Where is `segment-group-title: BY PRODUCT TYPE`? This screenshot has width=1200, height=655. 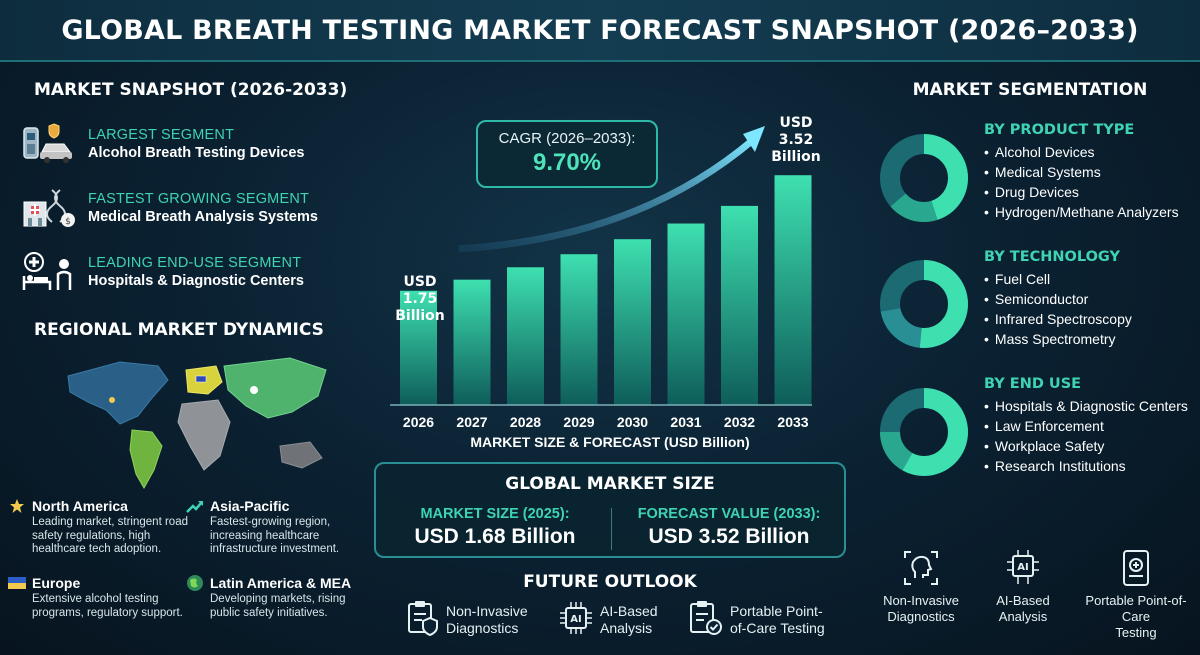
segment-group-title: BY PRODUCT TYPE is located at coordinates (1059, 130).